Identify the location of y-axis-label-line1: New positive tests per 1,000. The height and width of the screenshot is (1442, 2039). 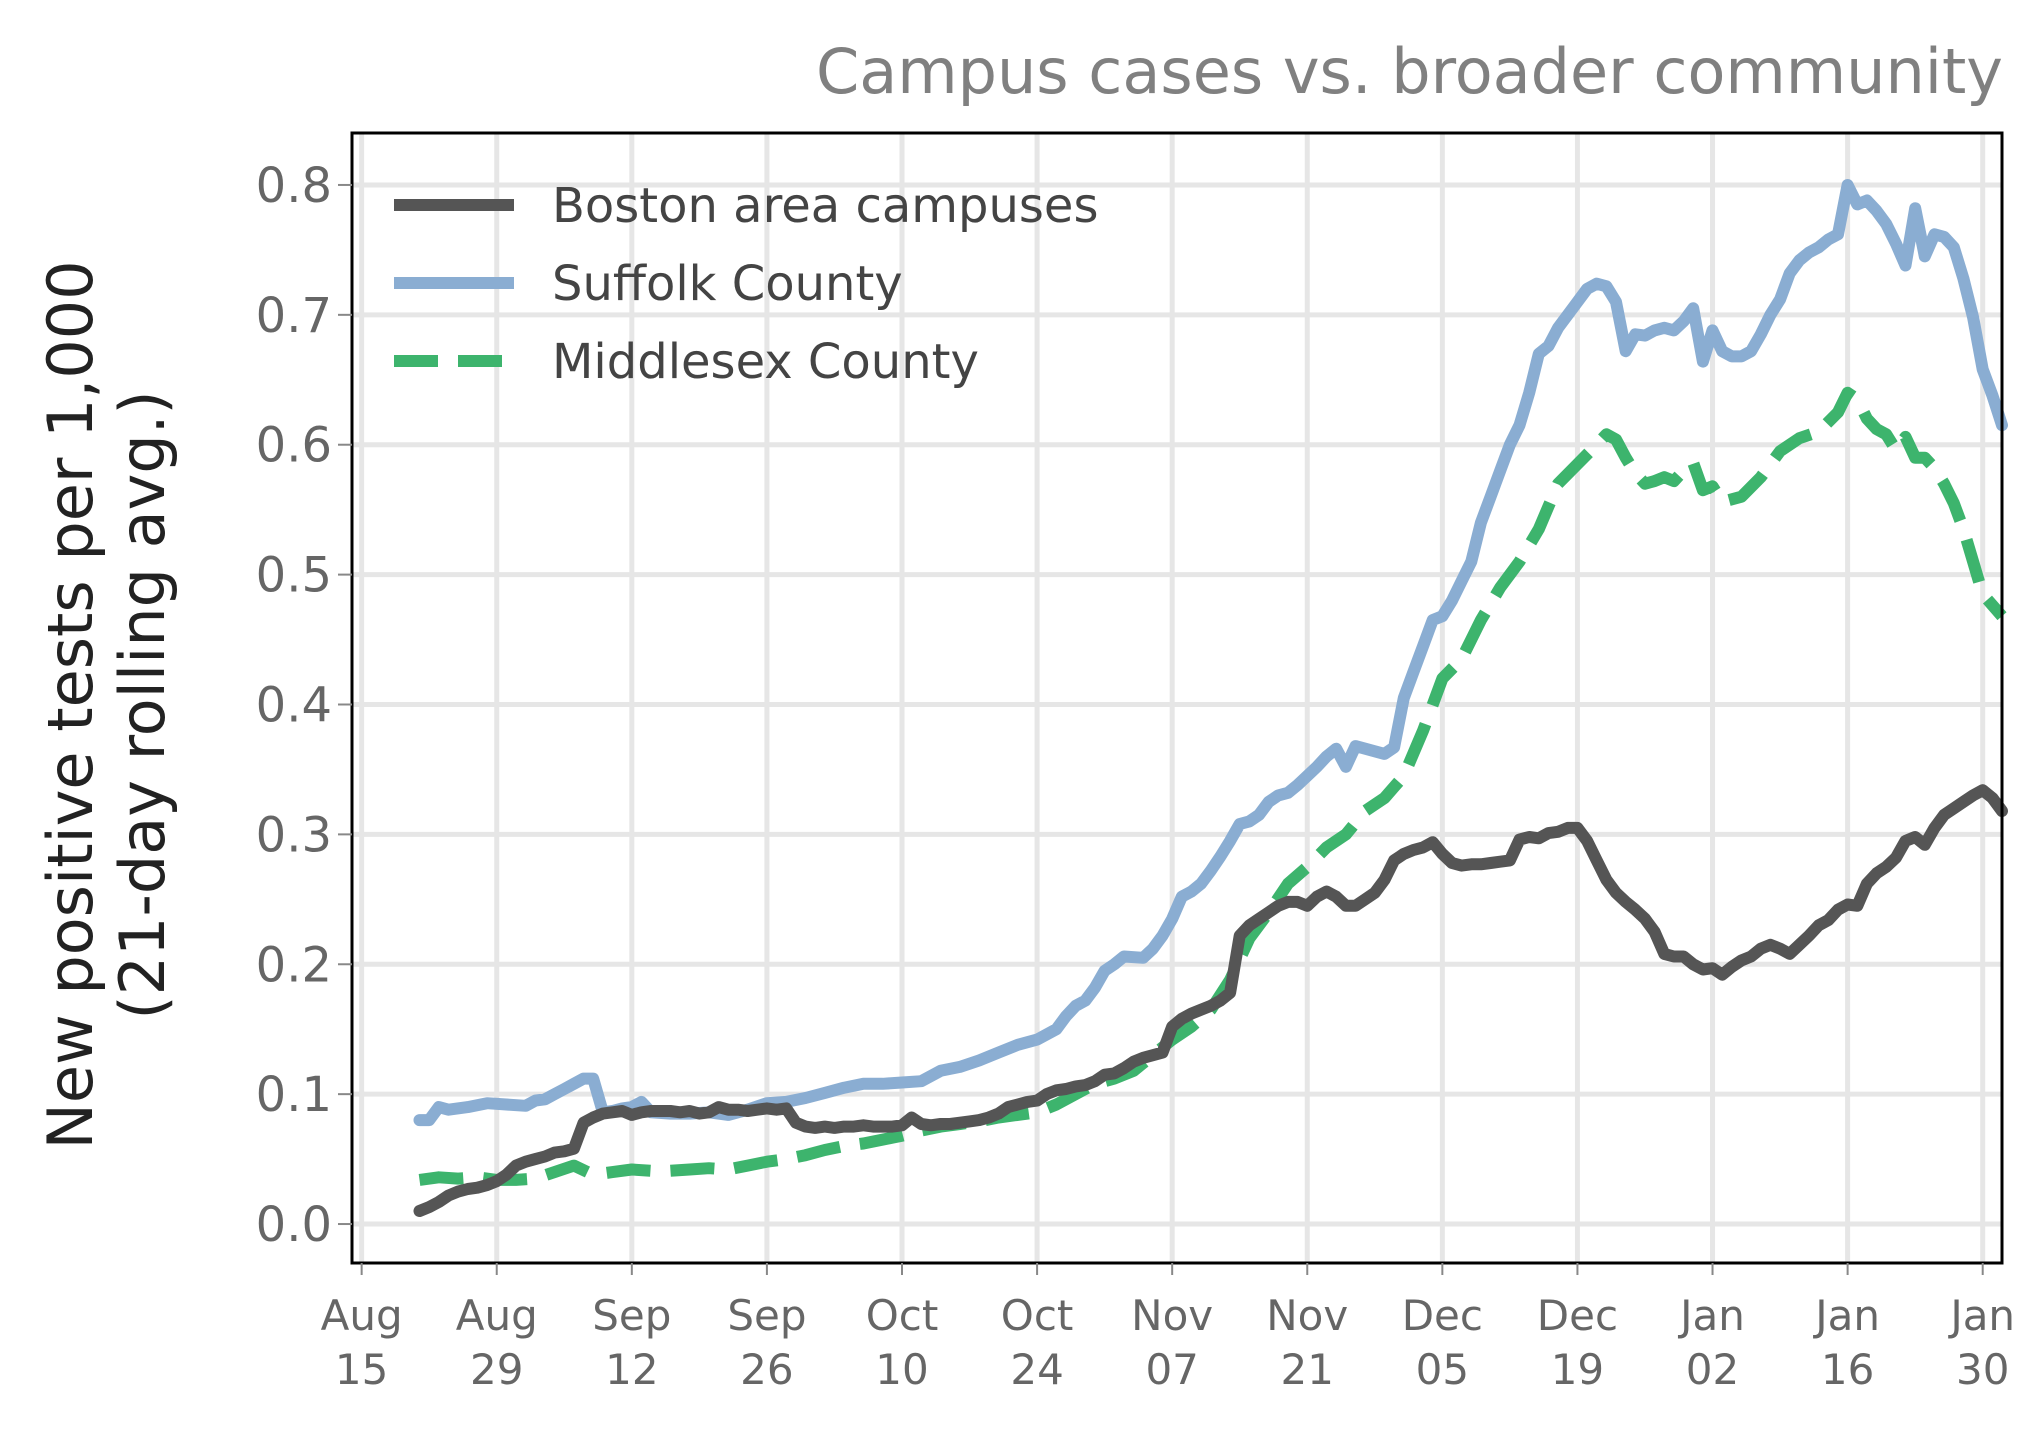
(70, 704).